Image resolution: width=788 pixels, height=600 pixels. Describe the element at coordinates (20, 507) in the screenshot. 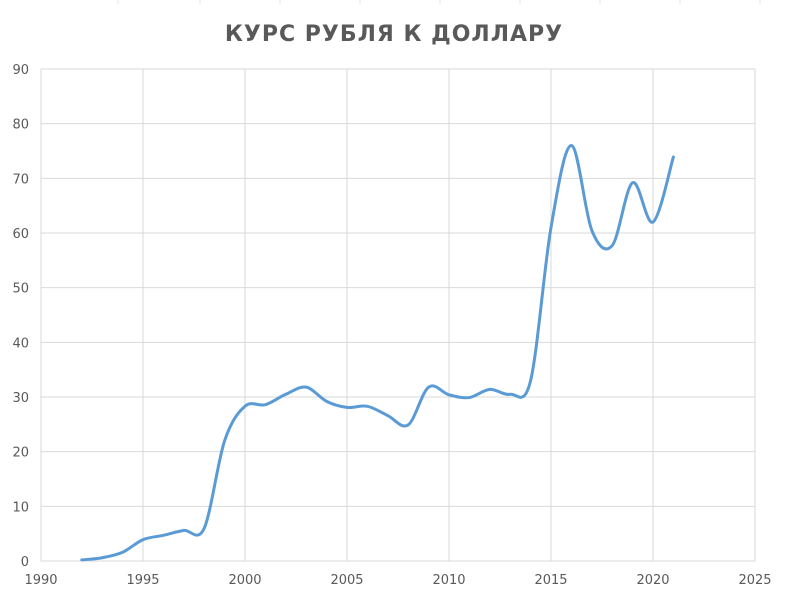

I see `y-tick-label: 10` at that location.